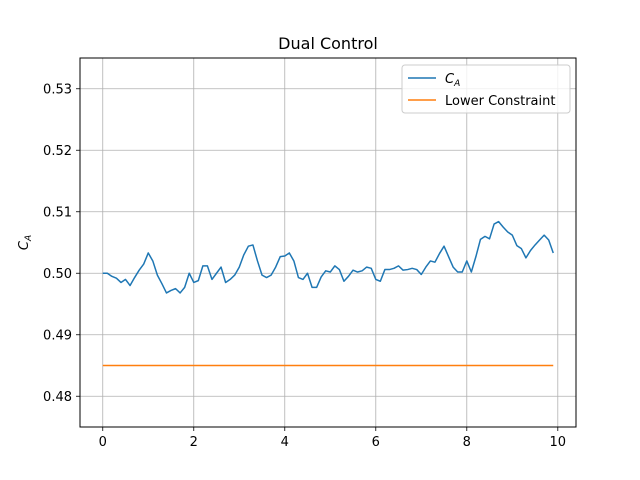  What do you see at coordinates (57, 151) in the screenshot?
I see `y-tick-label: 0.52` at bounding box center [57, 151].